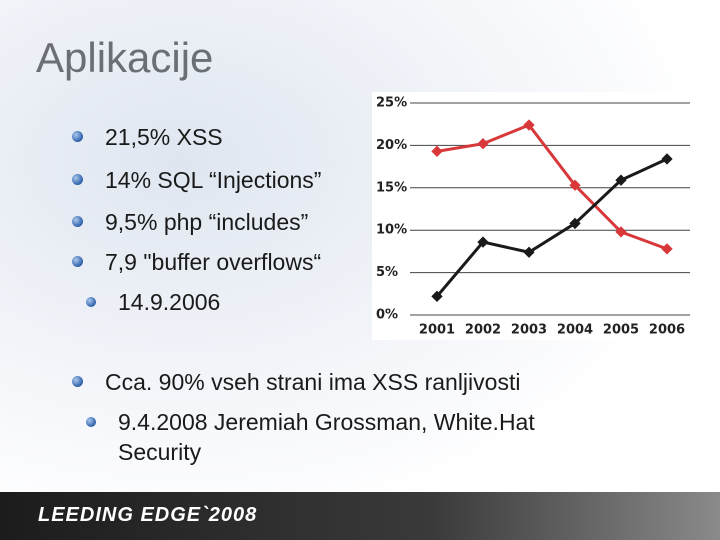 The image size is (720, 540). I want to click on bullet-text: 9,5% php “includes”, so click(207, 222).